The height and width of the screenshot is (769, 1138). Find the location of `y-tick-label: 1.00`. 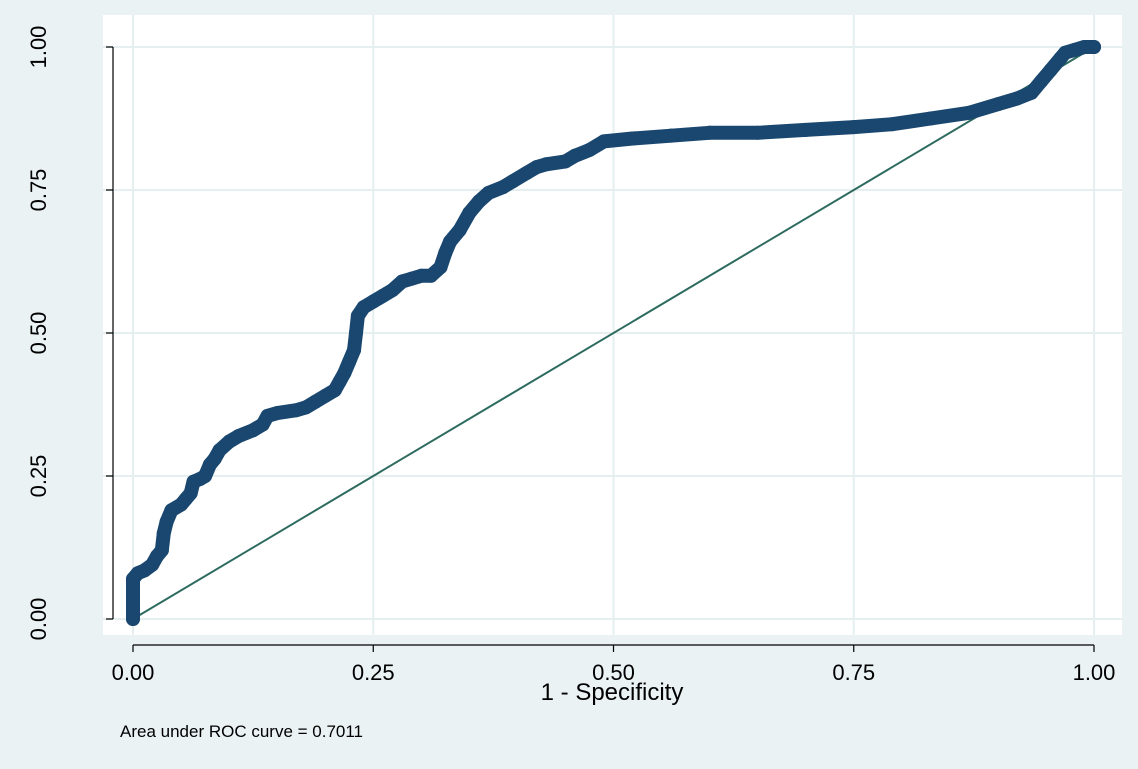

y-tick-label: 1.00 is located at coordinates (38, 47).